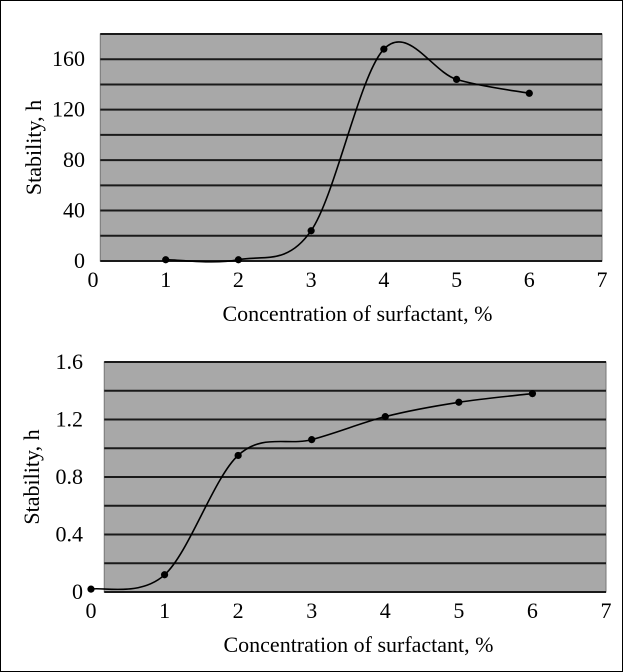 This screenshot has height=672, width=623. Describe the element at coordinates (68, 109) in the screenshot. I see `y-tick-label: 120` at that location.